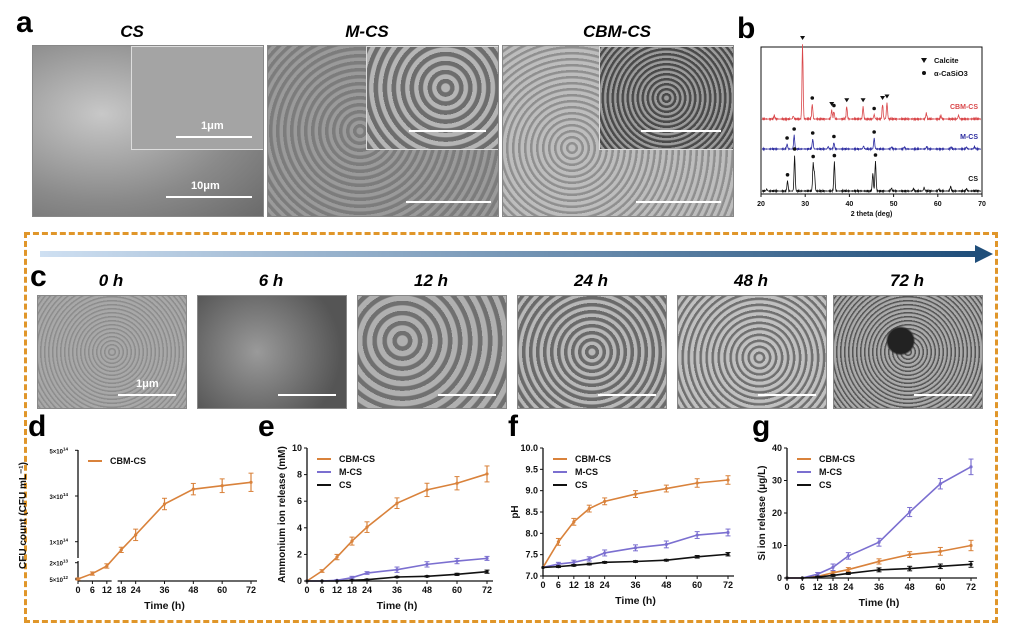 This screenshot has width=1017, height=627. Describe the element at coordinates (618, 131) in the screenshot. I see `sem-image-cbmcs` at that location.